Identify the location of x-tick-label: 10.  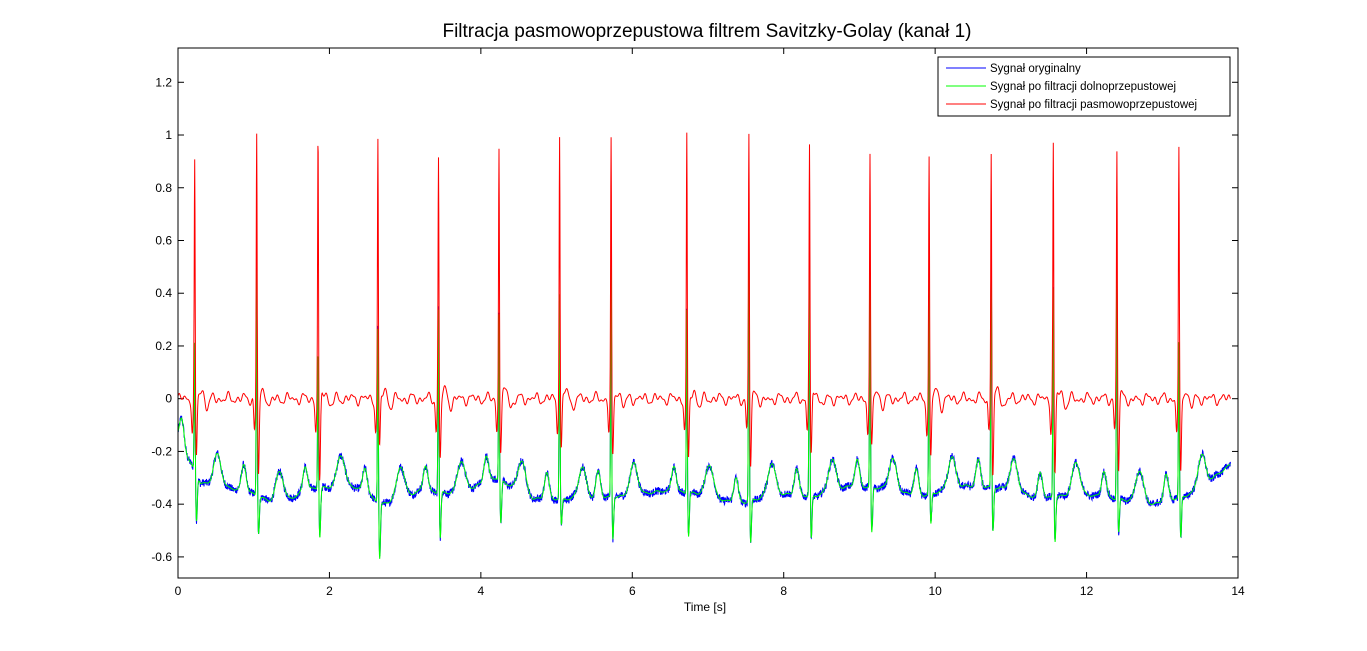
(935, 591).